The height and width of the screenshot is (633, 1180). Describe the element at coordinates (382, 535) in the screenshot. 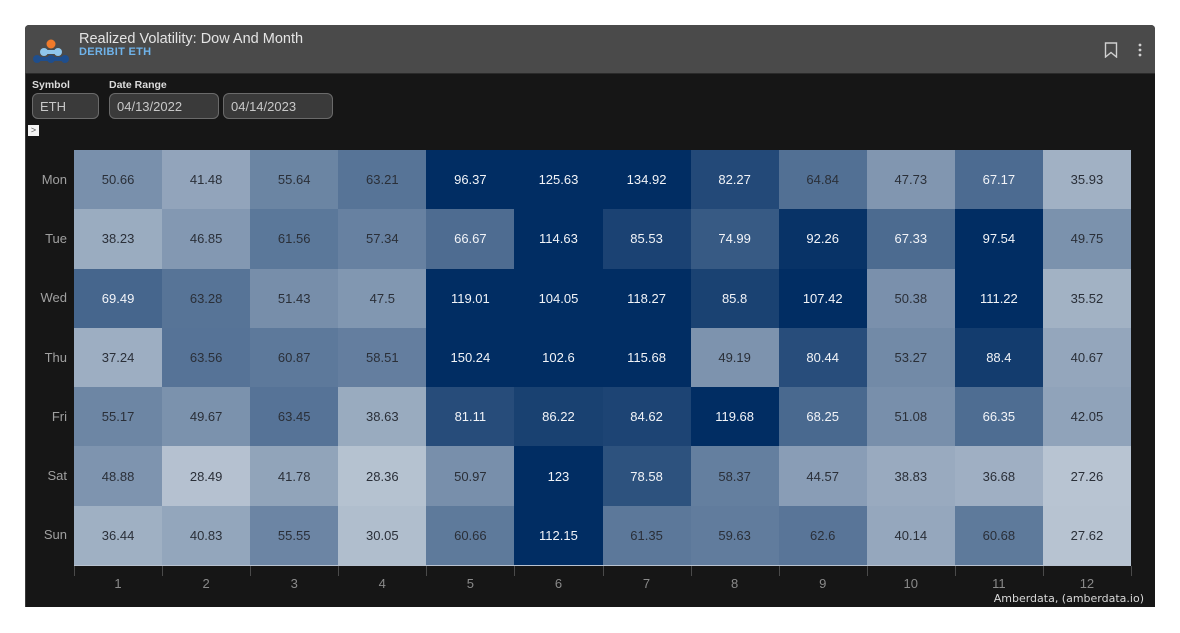

I see `heatmap-cell: 30.05` at that location.